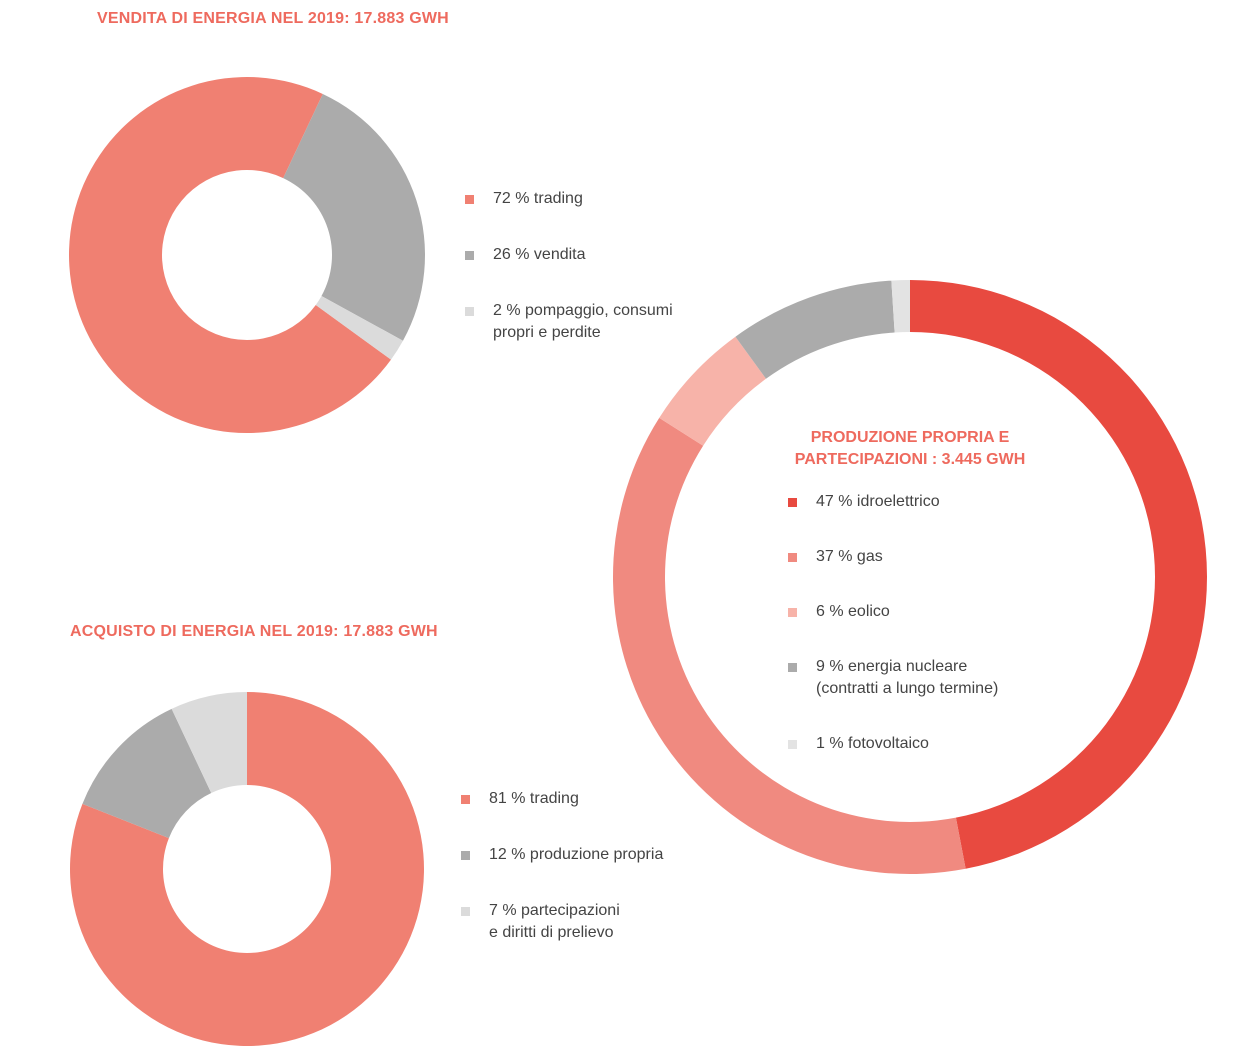 The height and width of the screenshot is (1050, 1240). I want to click on produzione-legend-label-line: 9 % energia nucleare, so click(892, 666).